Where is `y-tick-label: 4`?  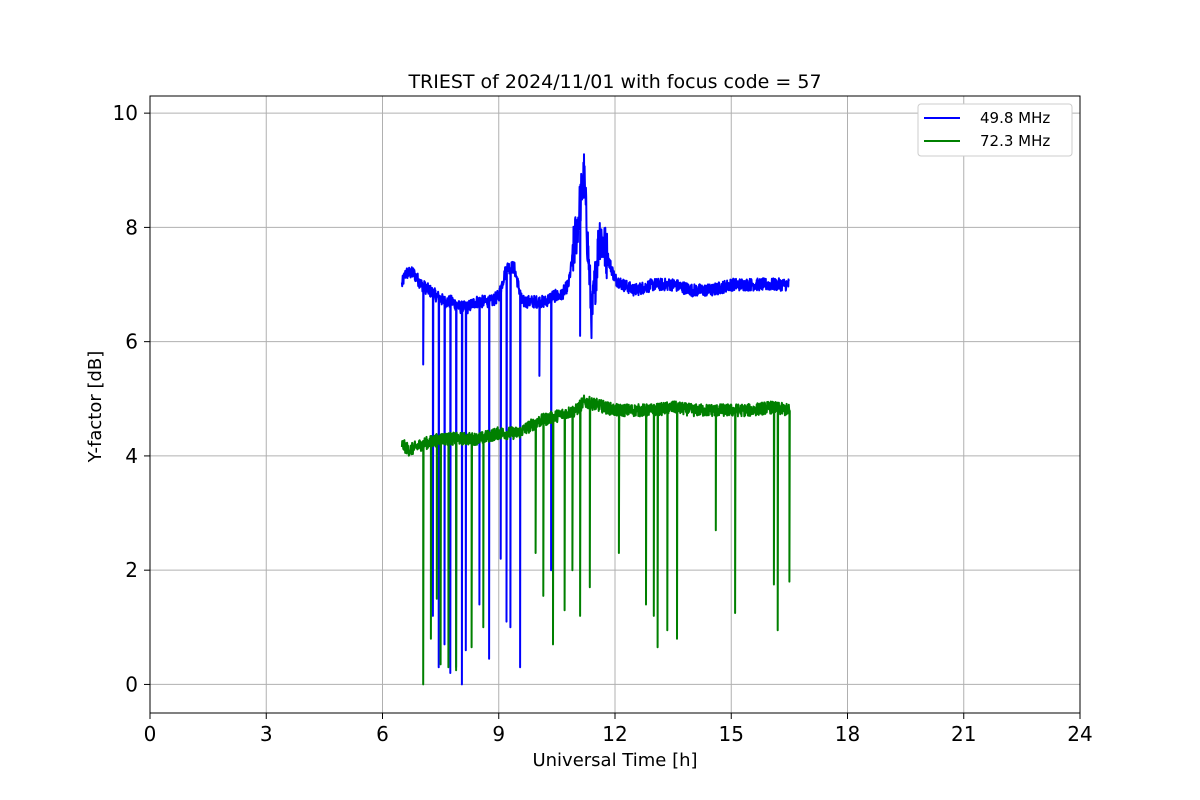 y-tick-label: 4 is located at coordinates (131, 456).